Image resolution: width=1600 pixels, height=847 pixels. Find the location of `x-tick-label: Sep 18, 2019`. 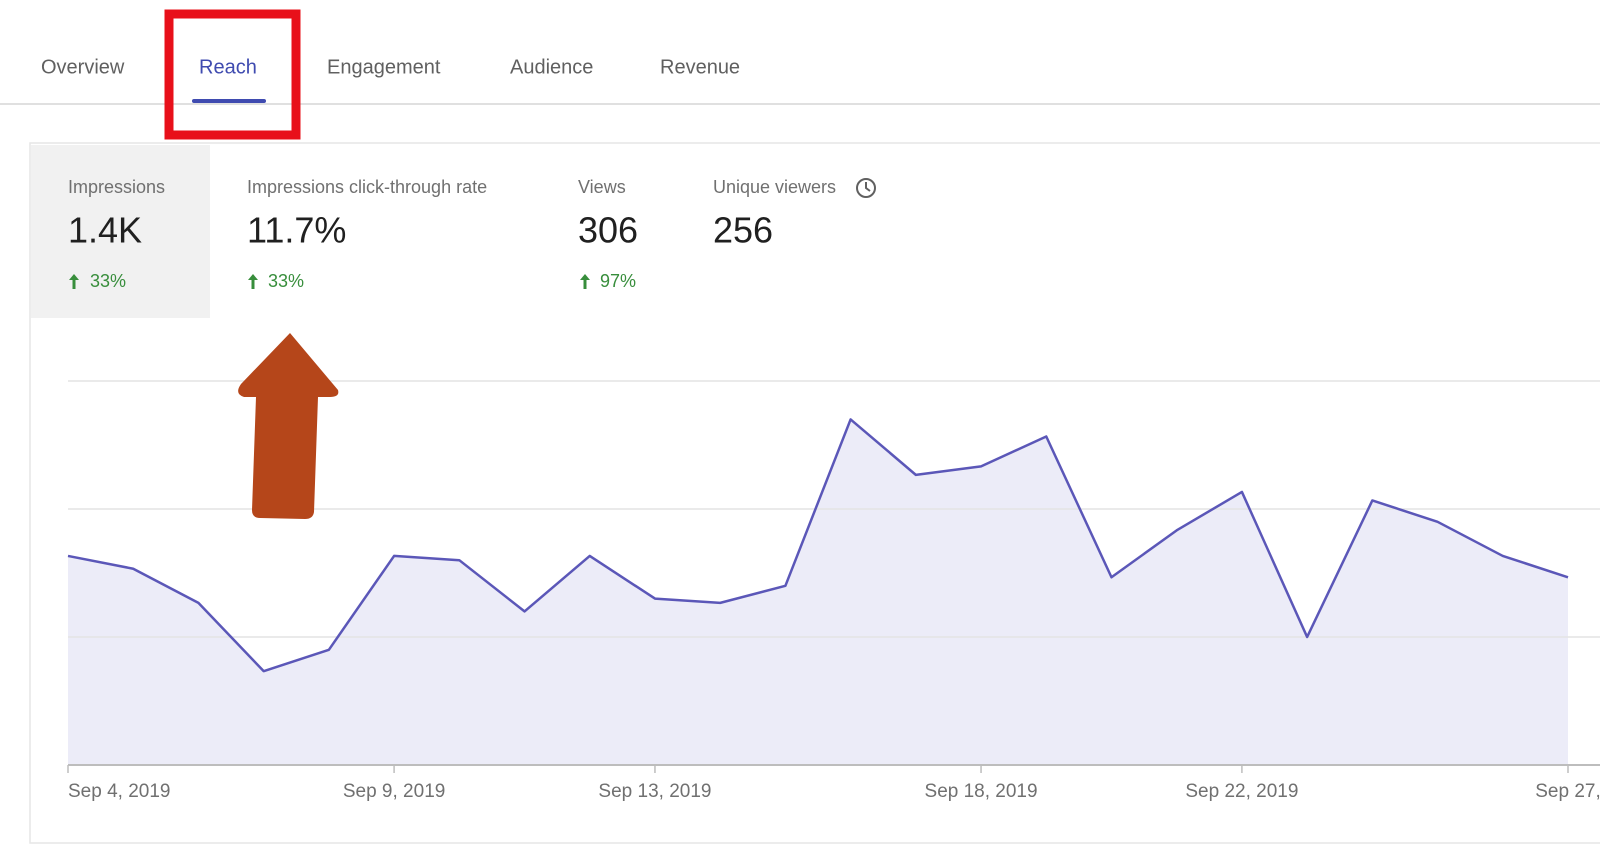

x-tick-label: Sep 18, 2019 is located at coordinates (981, 791).